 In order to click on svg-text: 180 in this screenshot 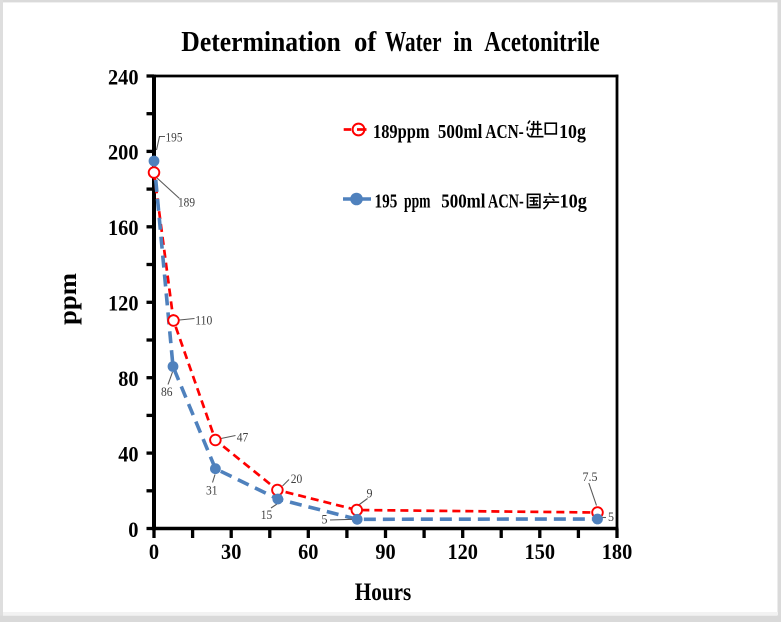, I will do `click(617, 551)`.